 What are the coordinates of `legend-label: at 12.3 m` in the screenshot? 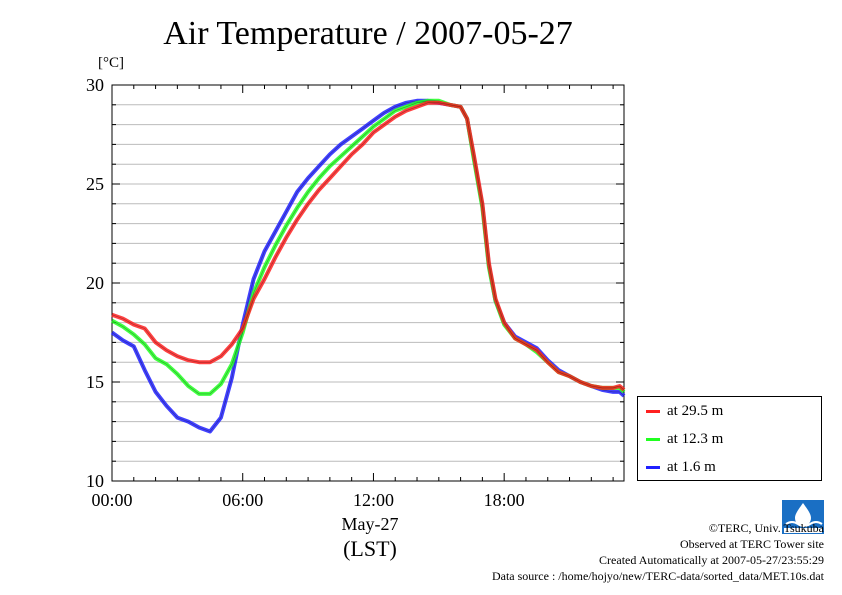 It's located at (695, 438).